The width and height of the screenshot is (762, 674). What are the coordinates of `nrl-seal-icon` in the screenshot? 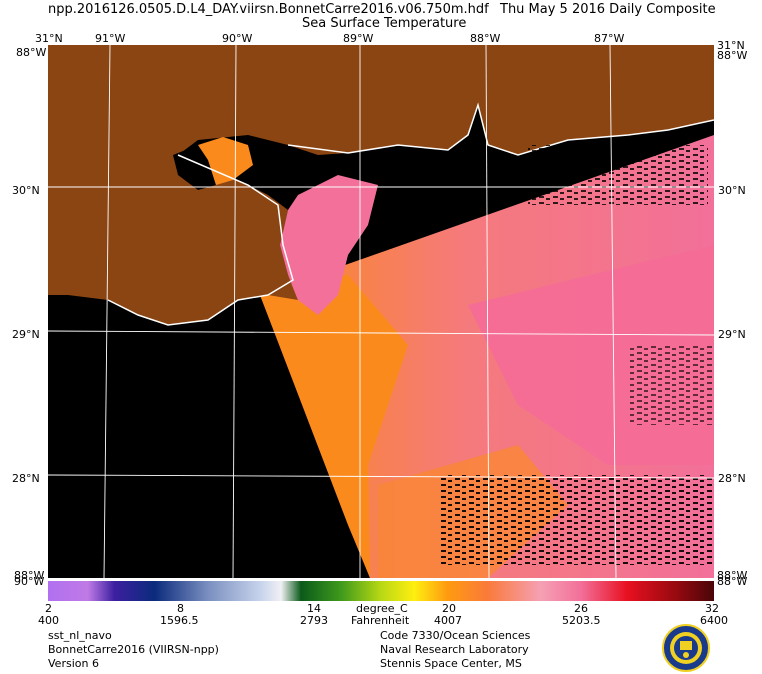 It's located at (686, 648).